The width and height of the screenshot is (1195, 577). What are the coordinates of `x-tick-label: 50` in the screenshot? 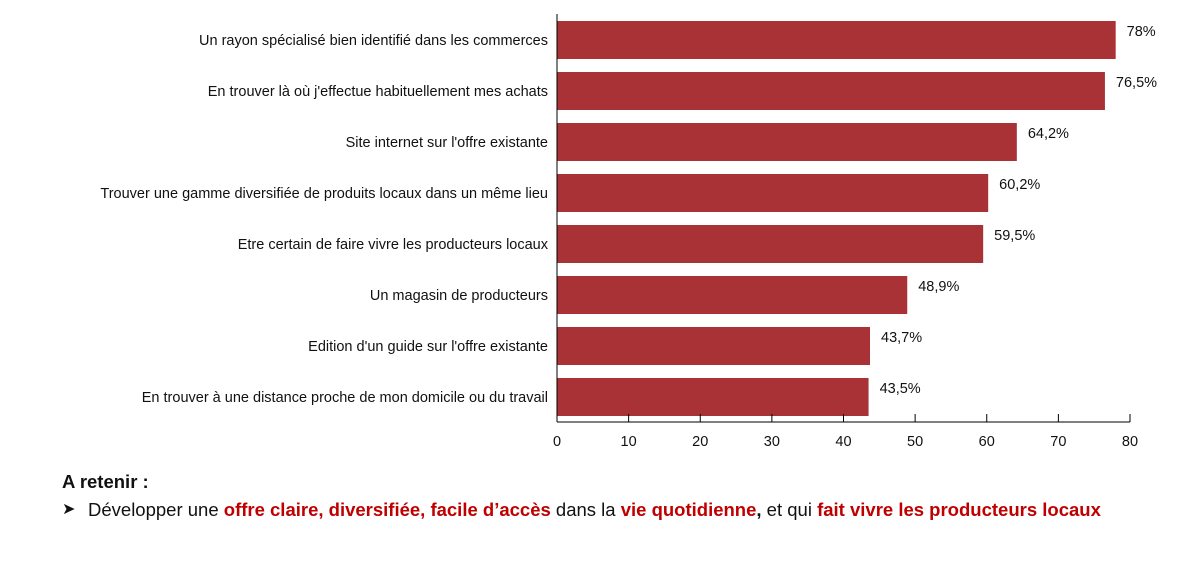 It's located at (915, 442).